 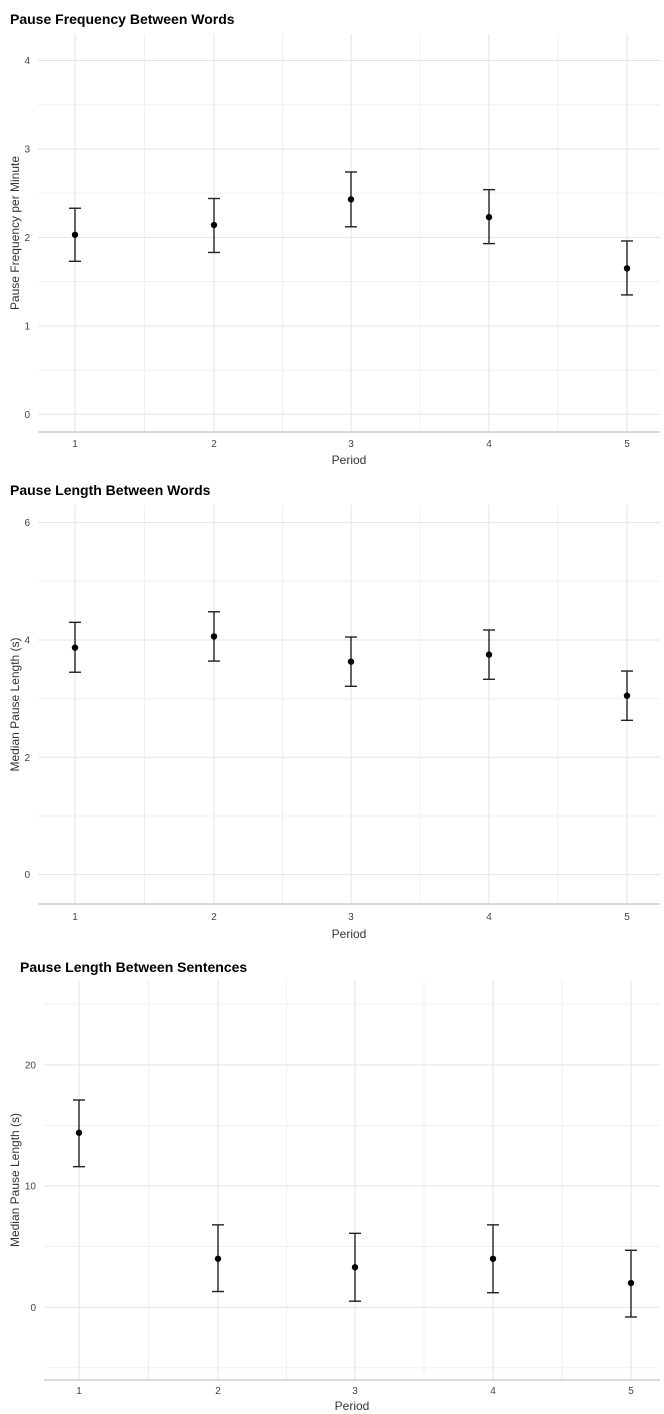 I want to click on chart-title: Pause Length Between Words, so click(x=110, y=490).